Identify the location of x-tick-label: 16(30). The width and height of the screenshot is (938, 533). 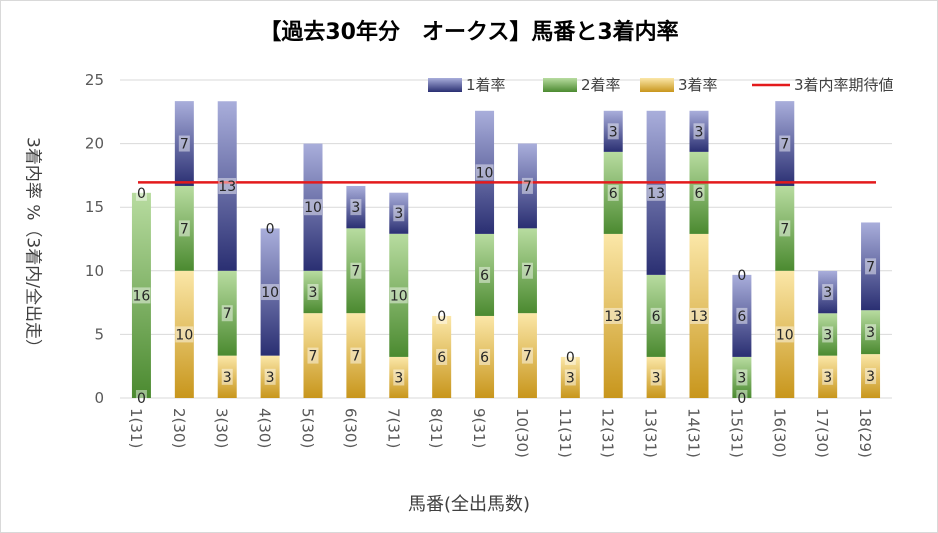
(779, 433).